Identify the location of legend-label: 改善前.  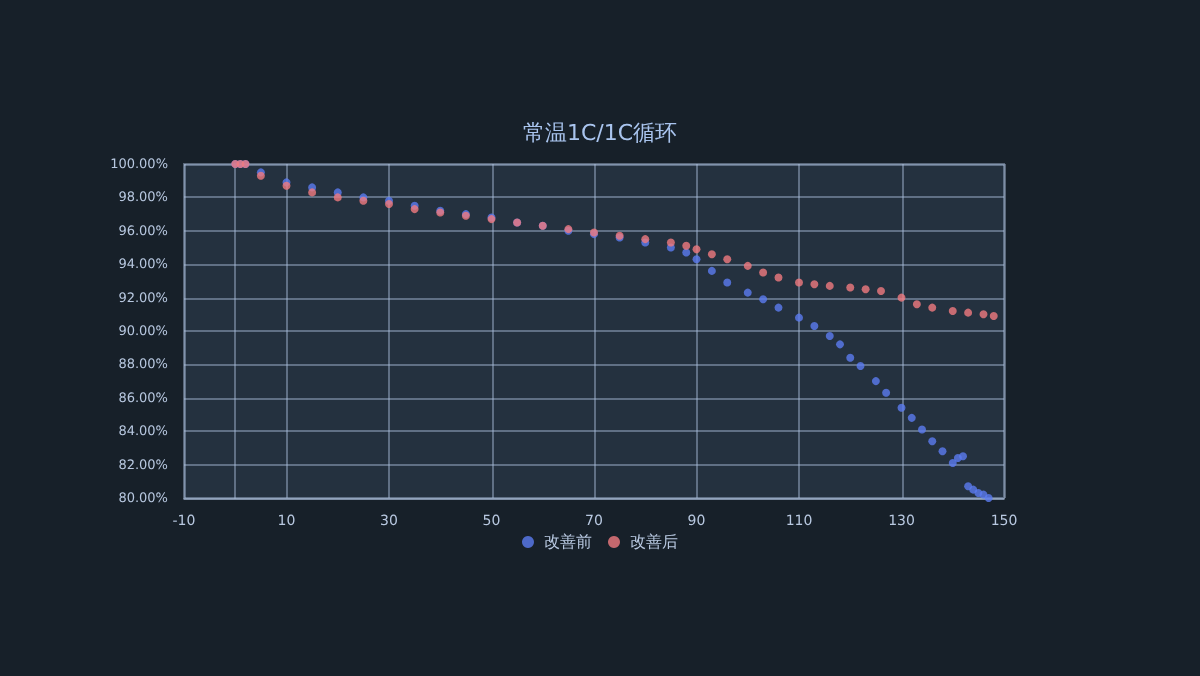
(568, 542).